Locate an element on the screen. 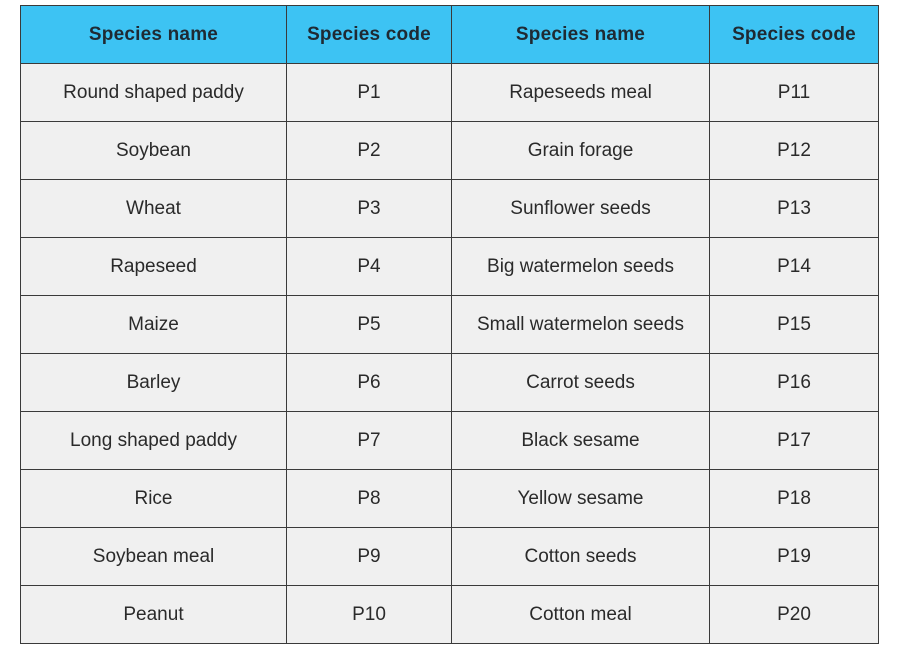 Image resolution: width=900 pixels, height=650 pixels. table-row: Round shaped paddy P1 Rapeseeds meal P11 is located at coordinates (449, 92).